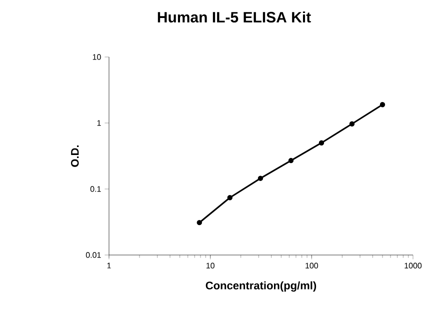 Image resolution: width=446 pixels, height=326 pixels. I want to click on y-tick-label: 0.1, so click(95, 189).